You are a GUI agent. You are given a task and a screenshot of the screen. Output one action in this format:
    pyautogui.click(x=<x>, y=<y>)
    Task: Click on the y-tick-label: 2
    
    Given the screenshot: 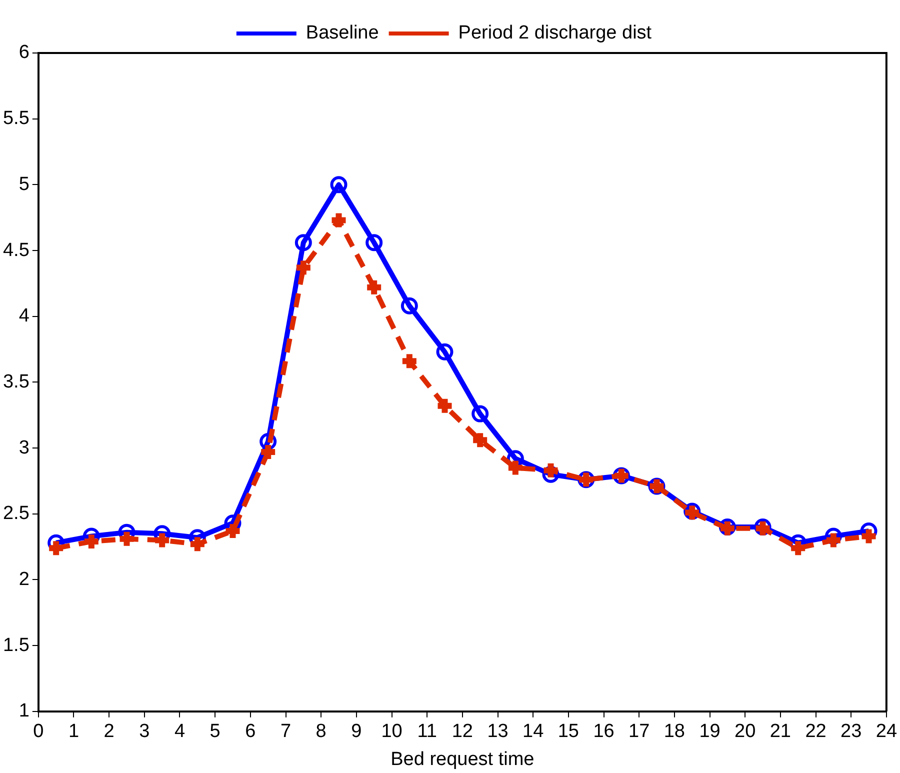 What is the action you would take?
    pyautogui.click(x=24, y=579)
    